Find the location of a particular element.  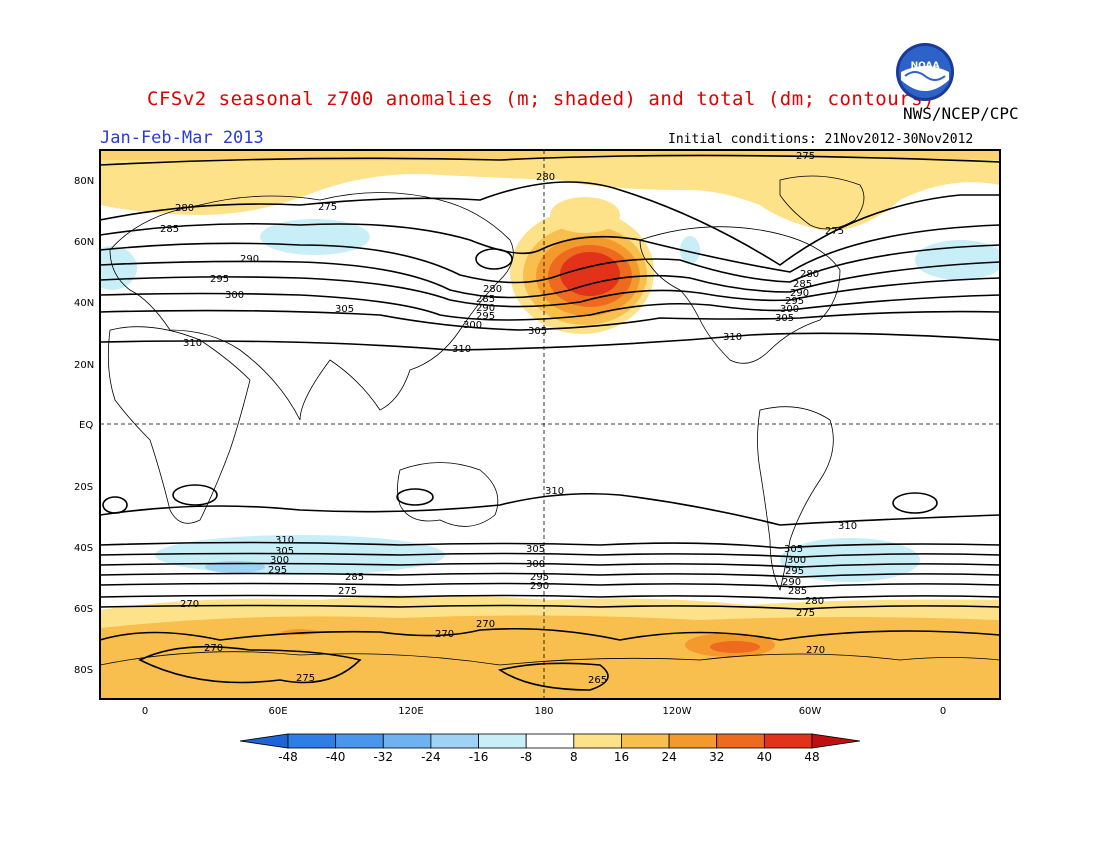

colorbar: -48 -40 -32 -24 -16 -8 8 16 24 32 40 48 is located at coordinates (550, 748).